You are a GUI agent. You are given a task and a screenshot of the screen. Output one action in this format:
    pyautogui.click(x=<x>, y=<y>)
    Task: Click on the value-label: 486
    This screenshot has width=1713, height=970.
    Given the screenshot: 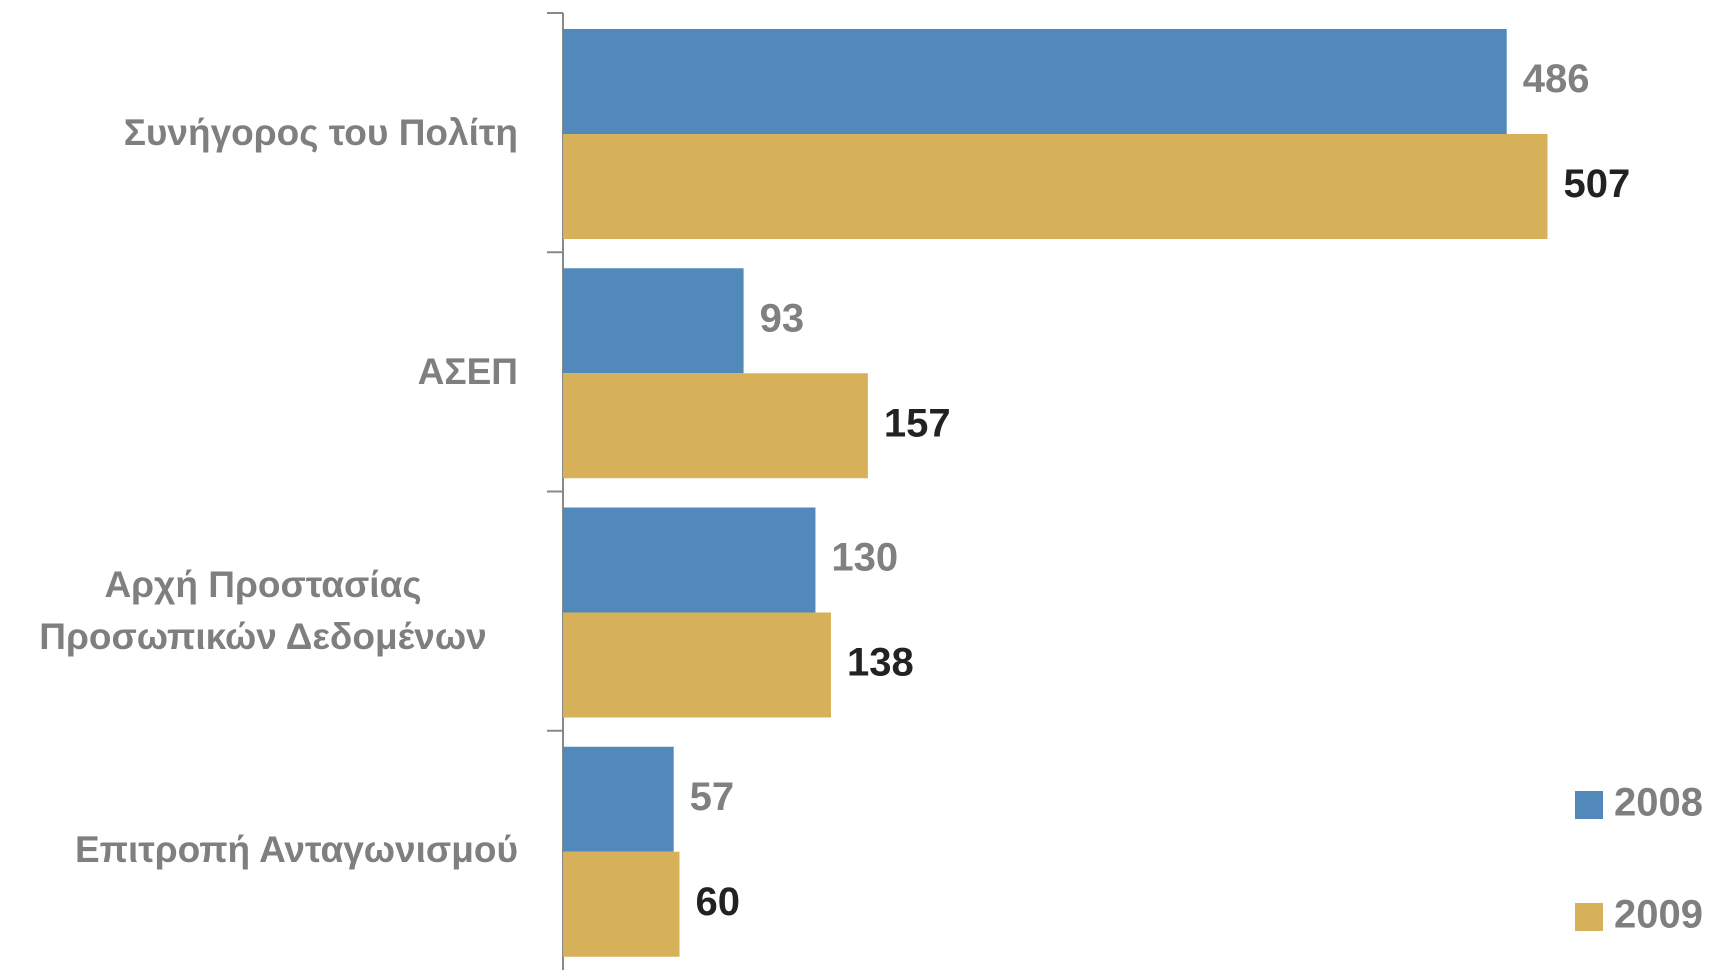 What is the action you would take?
    pyautogui.click(x=1556, y=79)
    